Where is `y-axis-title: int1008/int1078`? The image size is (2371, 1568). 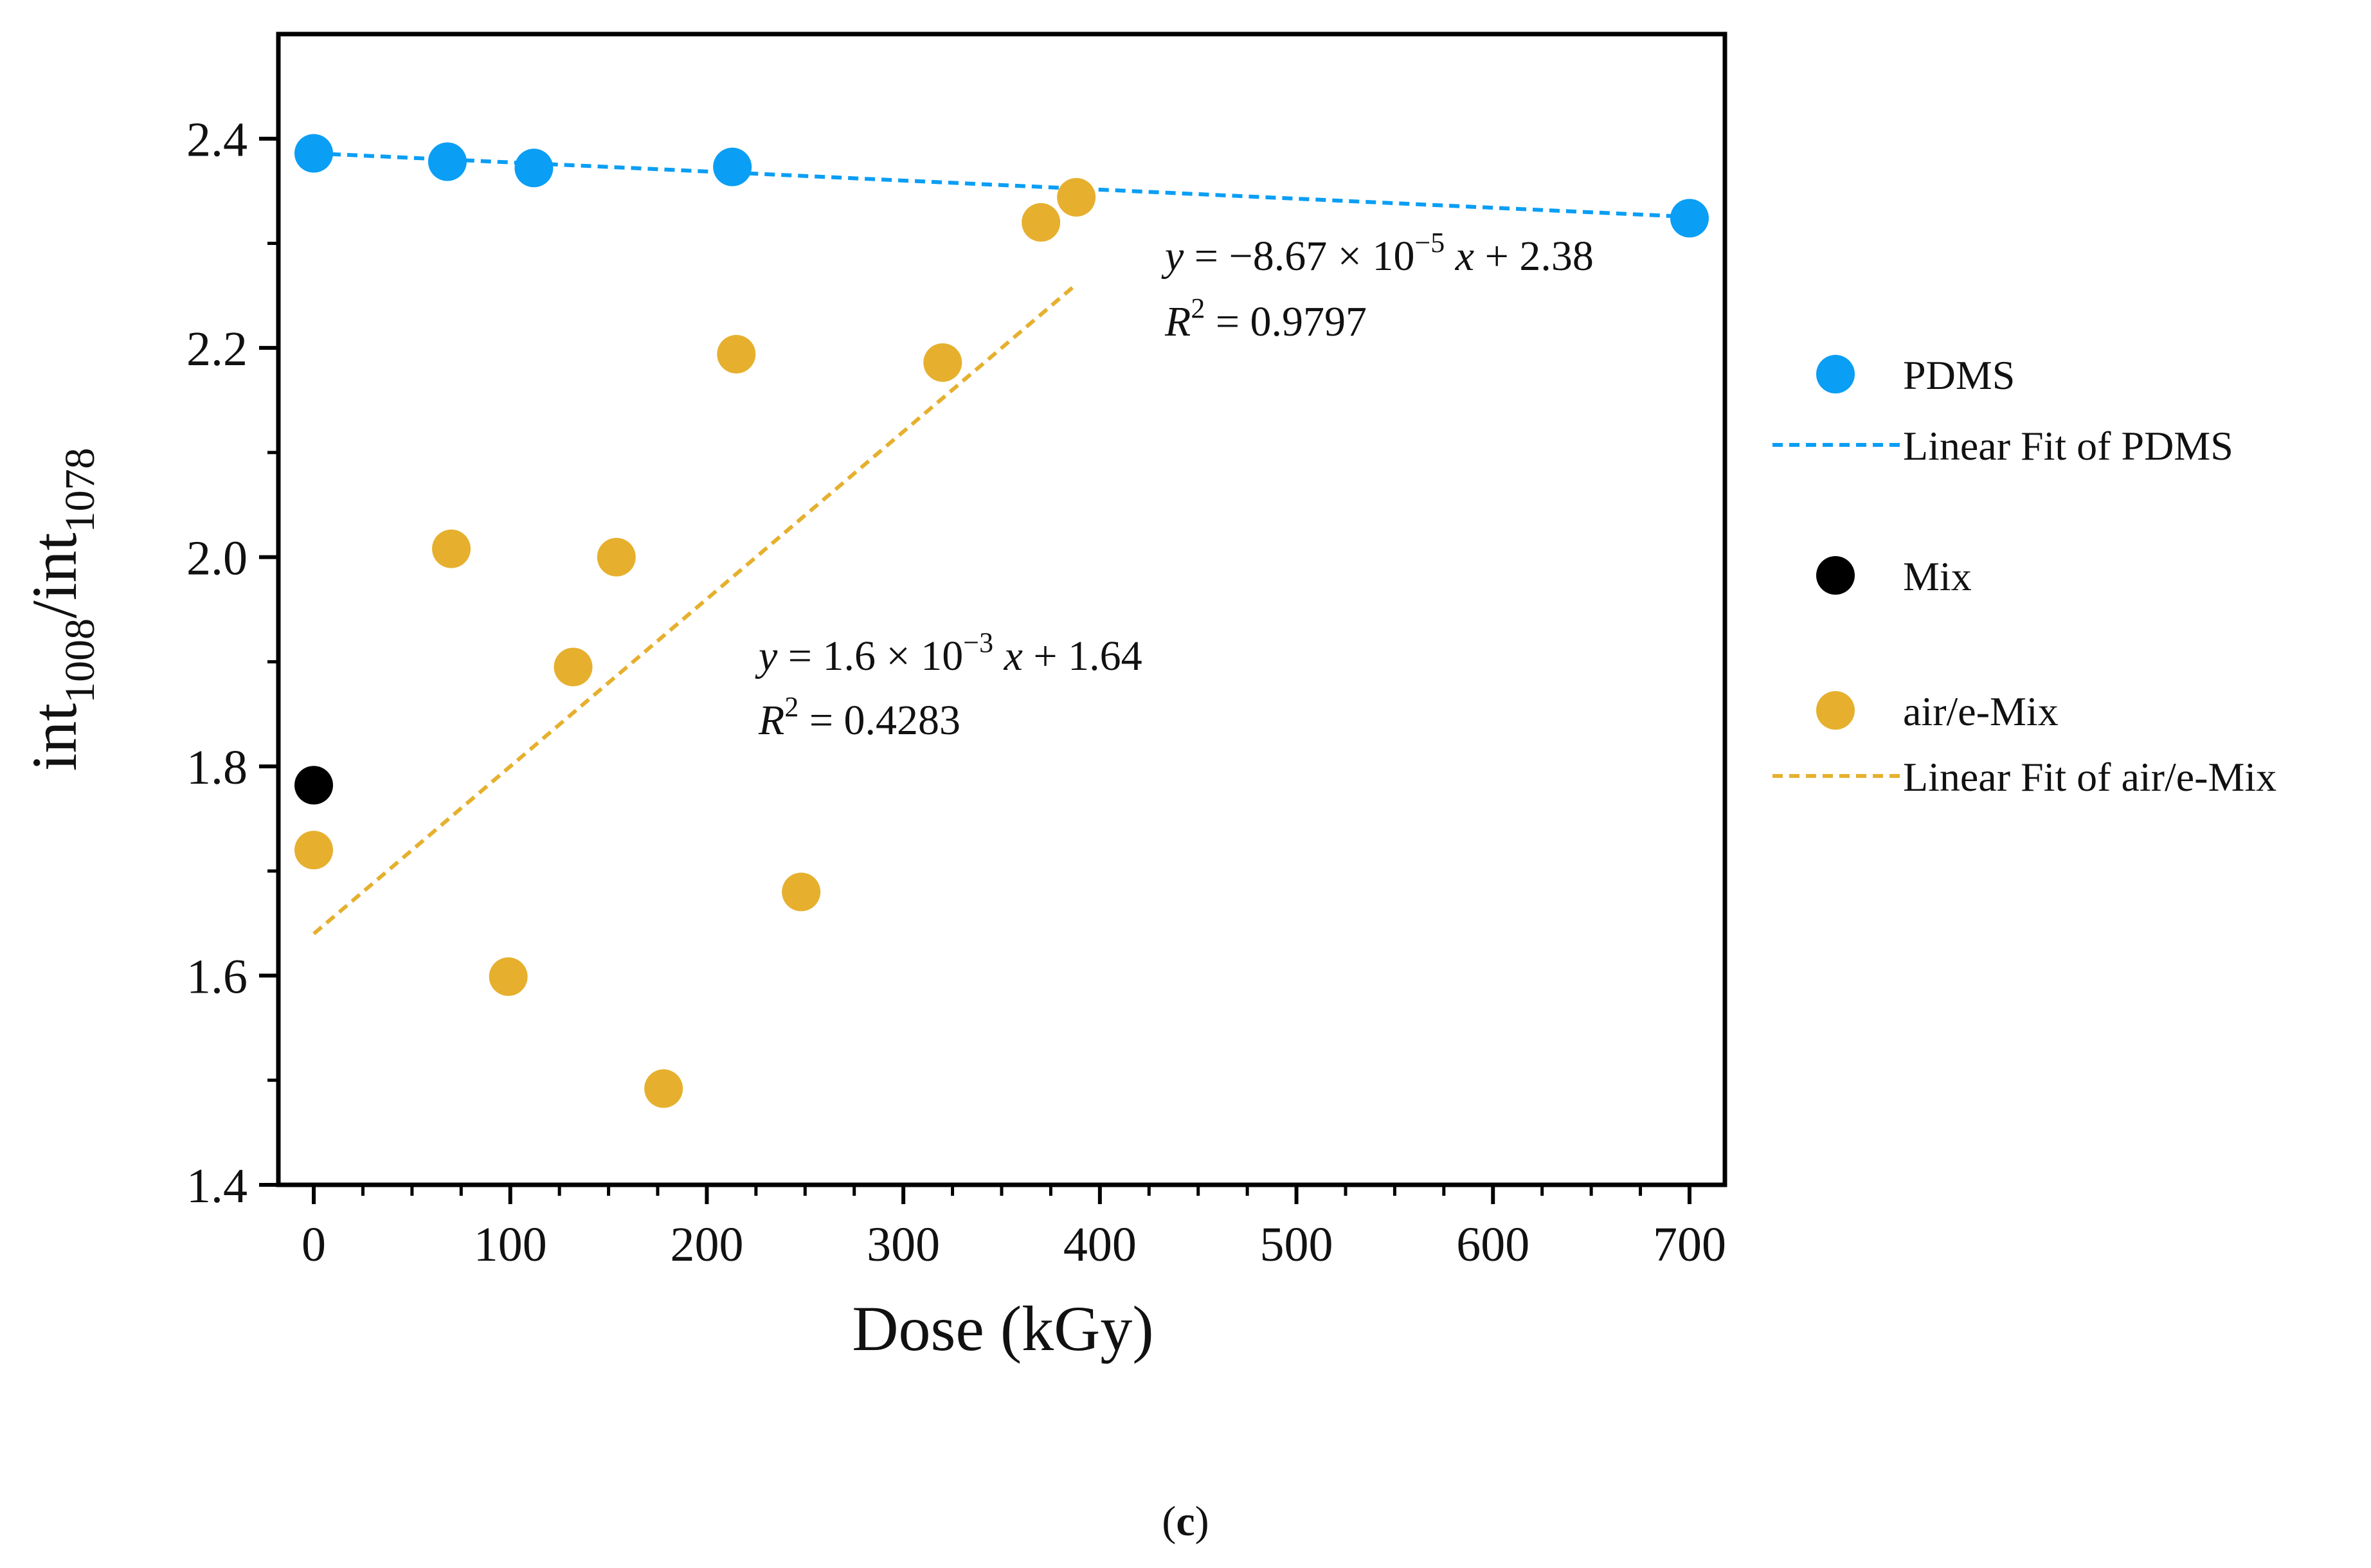 y-axis-title: int1008/int1078 is located at coordinates (61, 609).